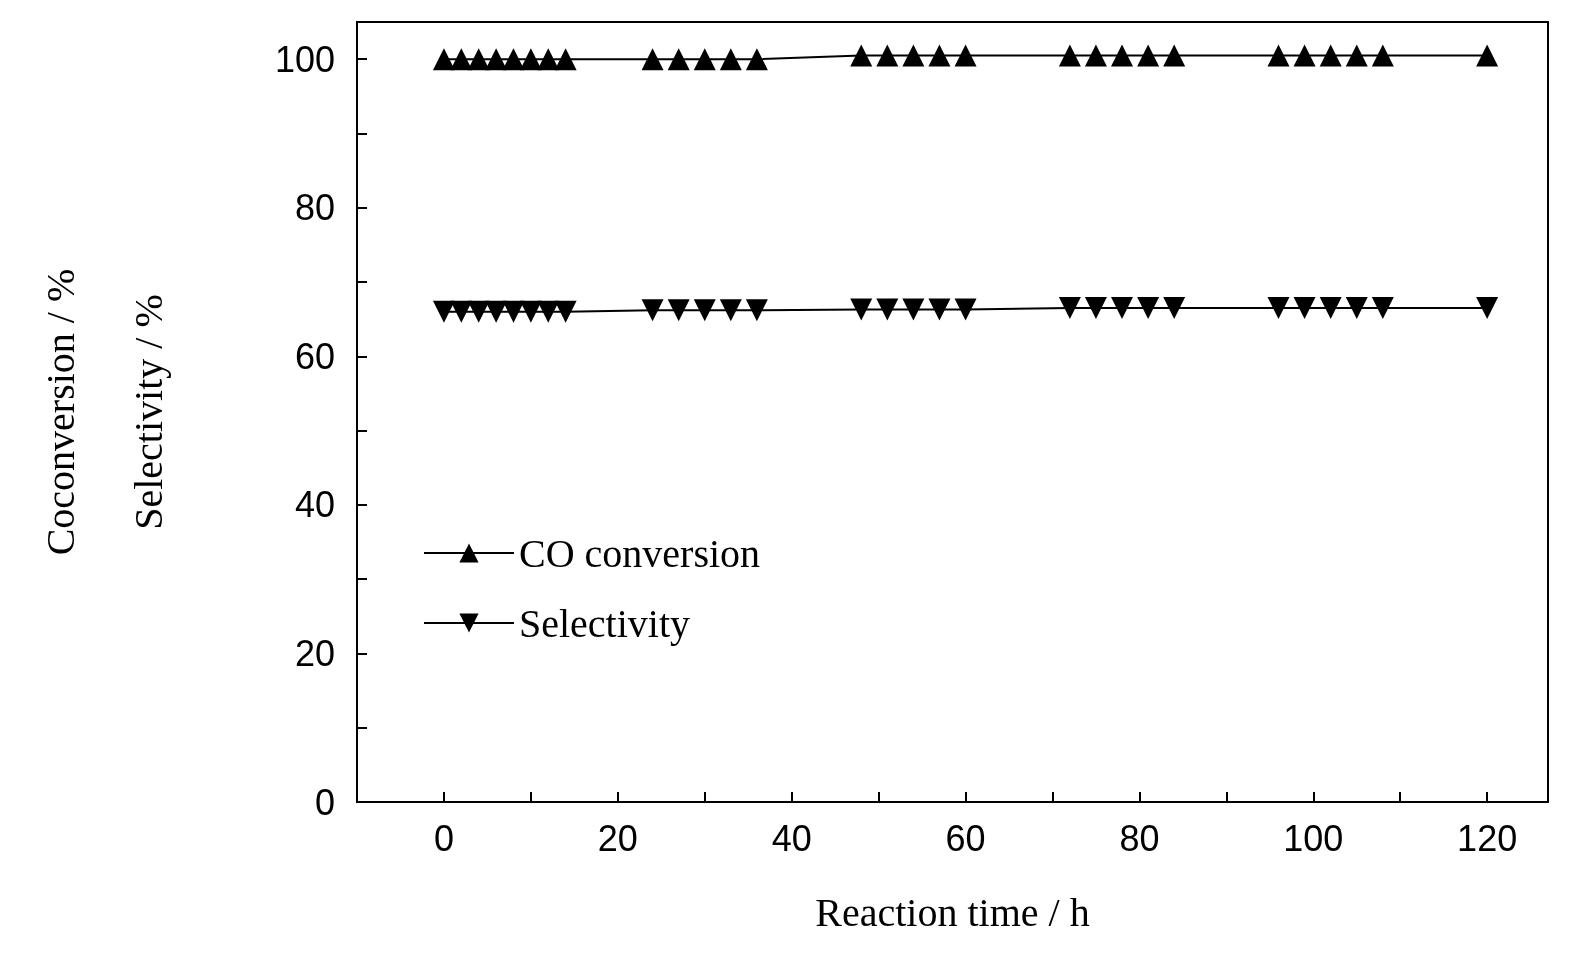 This screenshot has height=974, width=1572. Describe the element at coordinates (314, 208) in the screenshot. I see `y-tick-label: 80` at that location.